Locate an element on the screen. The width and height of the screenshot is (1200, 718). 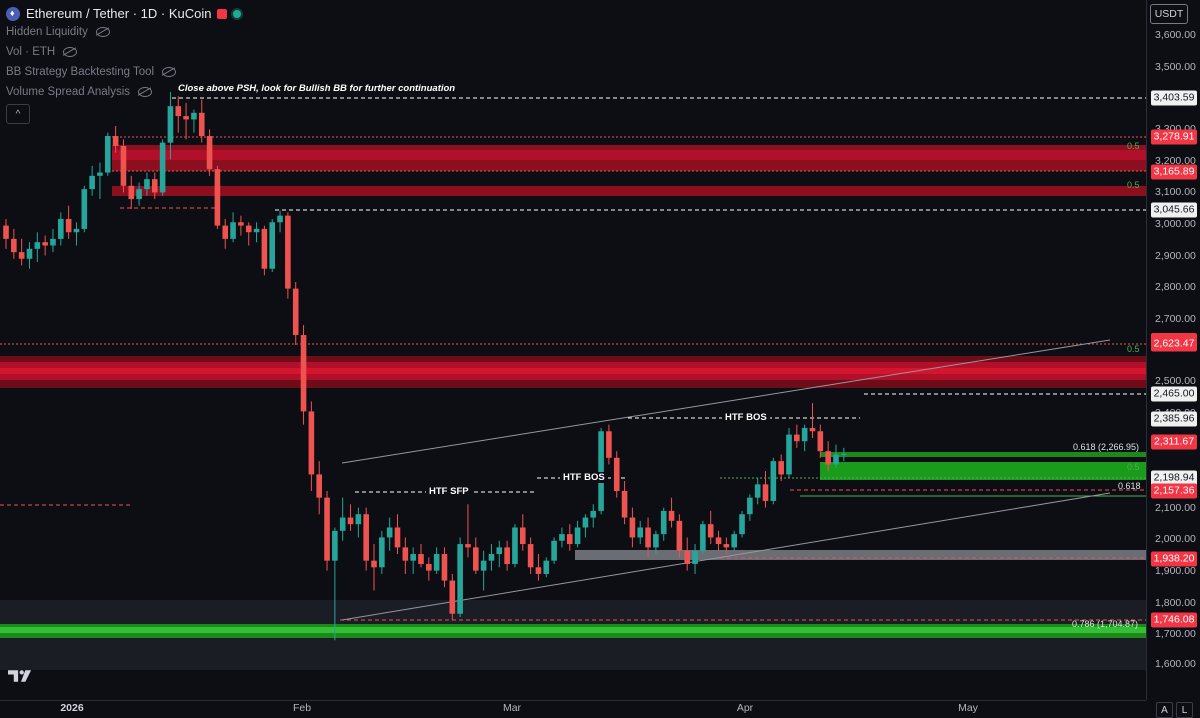
indicator-bb-strategy: BB Strategy Backtesting Tool is located at coordinates (91, 72).